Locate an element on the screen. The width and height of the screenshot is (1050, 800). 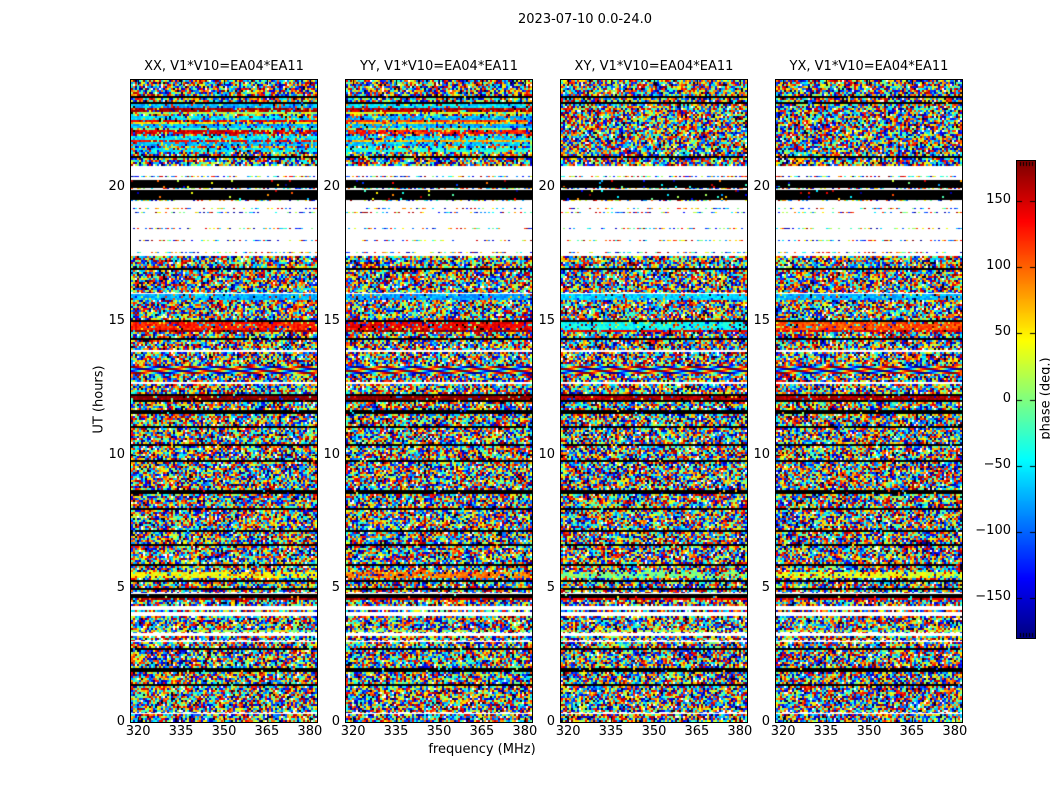
colorbar-label: phase (deg.) is located at coordinates (1044, 398).